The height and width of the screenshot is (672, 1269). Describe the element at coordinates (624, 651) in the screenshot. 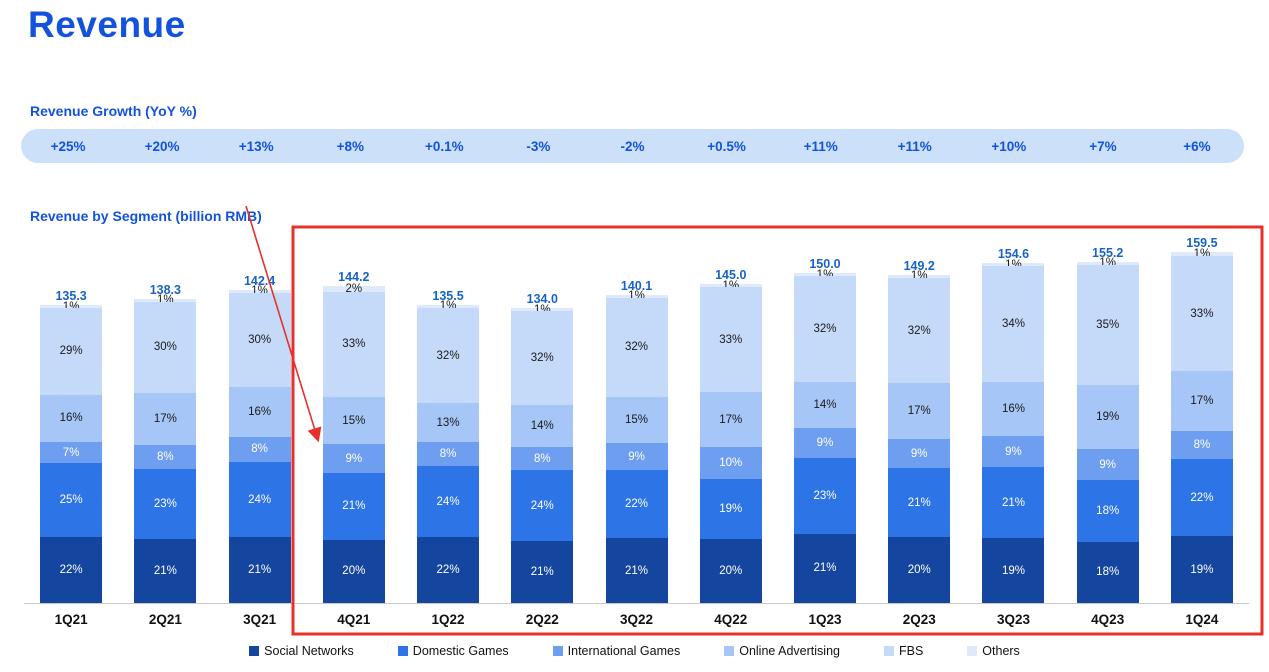

I see `legend-label: International Games` at that location.